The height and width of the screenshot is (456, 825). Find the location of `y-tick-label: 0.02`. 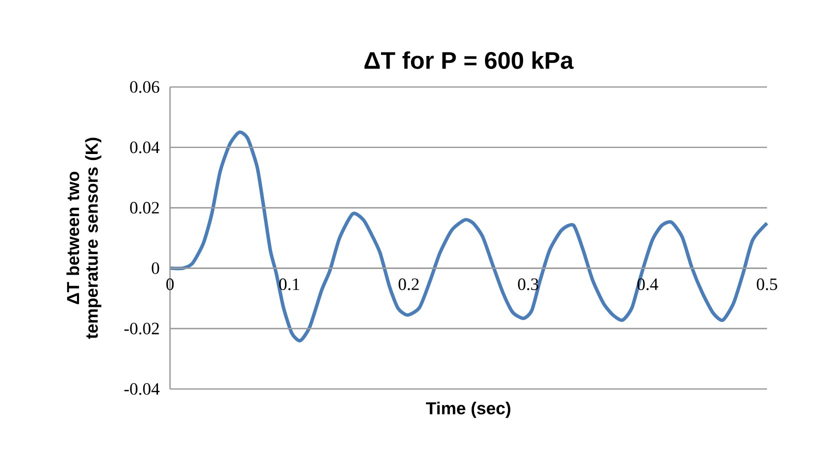

y-tick-label: 0.02 is located at coordinates (144, 208).